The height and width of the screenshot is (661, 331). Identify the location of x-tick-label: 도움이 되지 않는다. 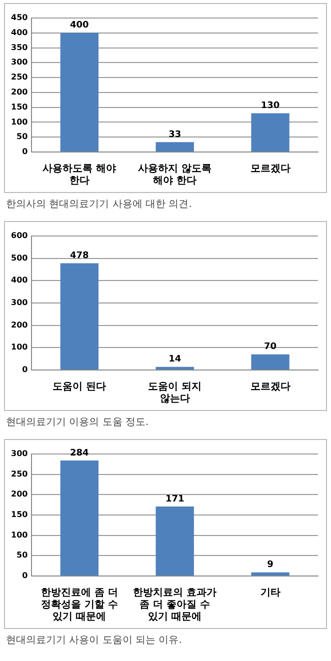
(175, 393).